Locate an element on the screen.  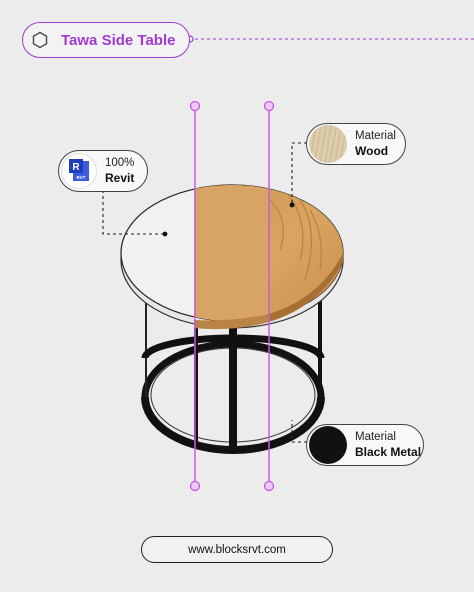
metal-name: Black Metal is located at coordinates (388, 452).